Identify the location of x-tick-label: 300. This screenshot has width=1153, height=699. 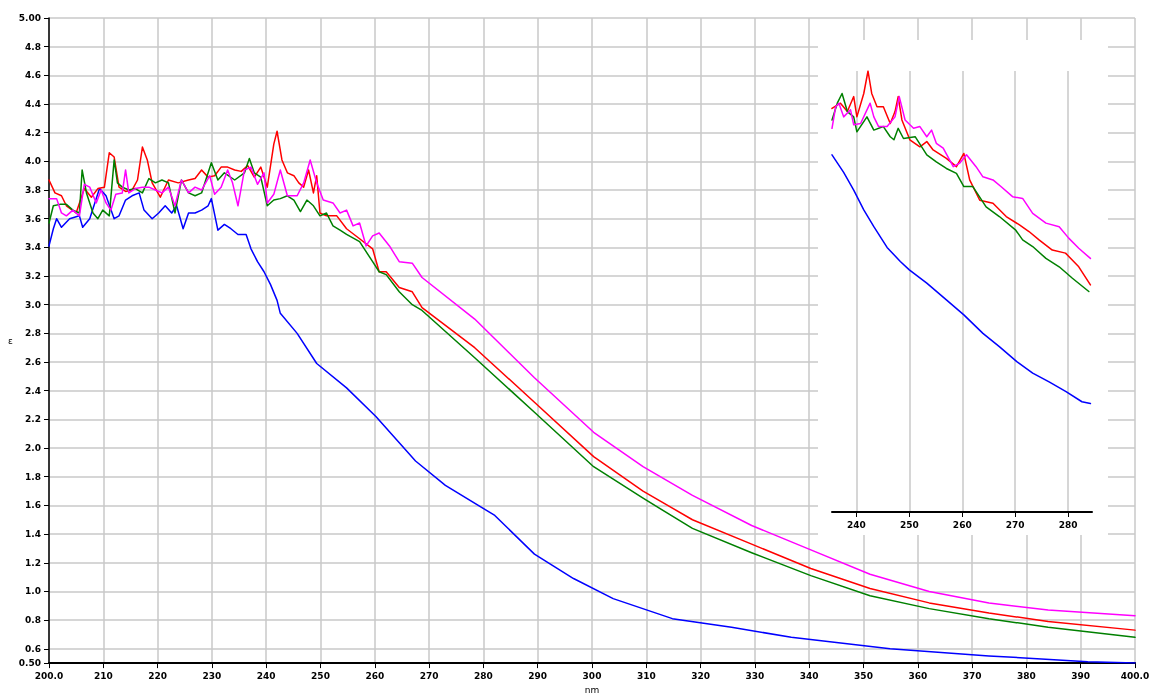
(592, 675).